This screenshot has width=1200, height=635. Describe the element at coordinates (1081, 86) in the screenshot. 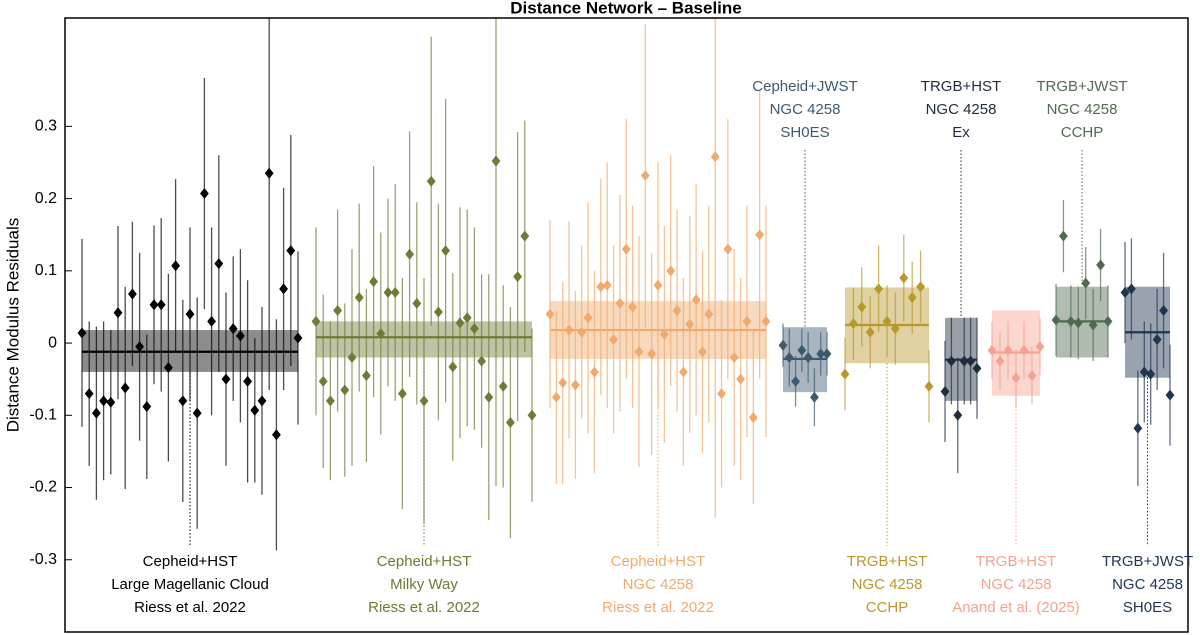

I see `group-label: TRGB+JWST` at that location.